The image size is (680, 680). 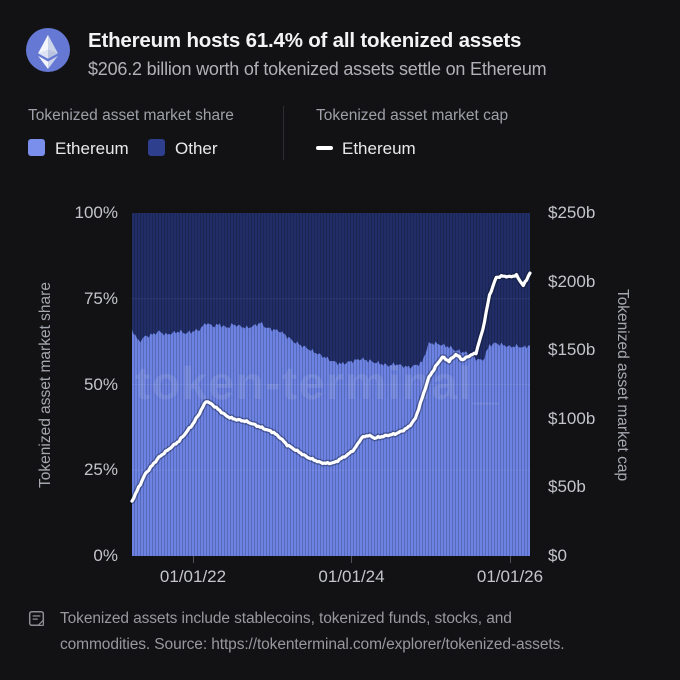 What do you see at coordinates (48, 50) in the screenshot?
I see `ethereum-logo-icon` at bounding box center [48, 50].